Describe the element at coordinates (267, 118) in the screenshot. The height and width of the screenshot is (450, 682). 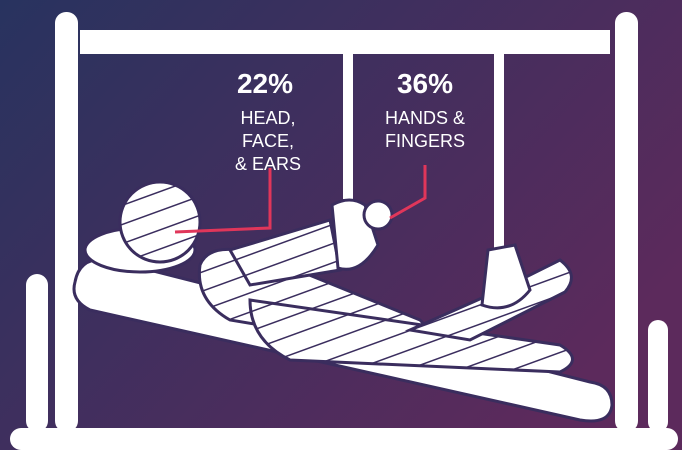
I see `label: HEAD,` at that location.